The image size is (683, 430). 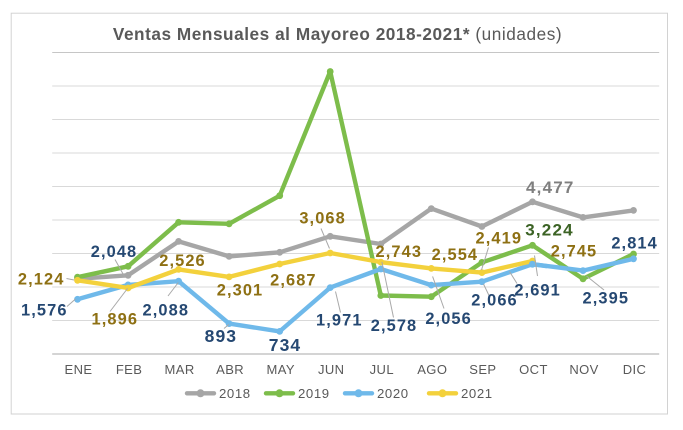 What do you see at coordinates (606, 298) in the screenshot?
I see `svg-text: 2,395` at bounding box center [606, 298].